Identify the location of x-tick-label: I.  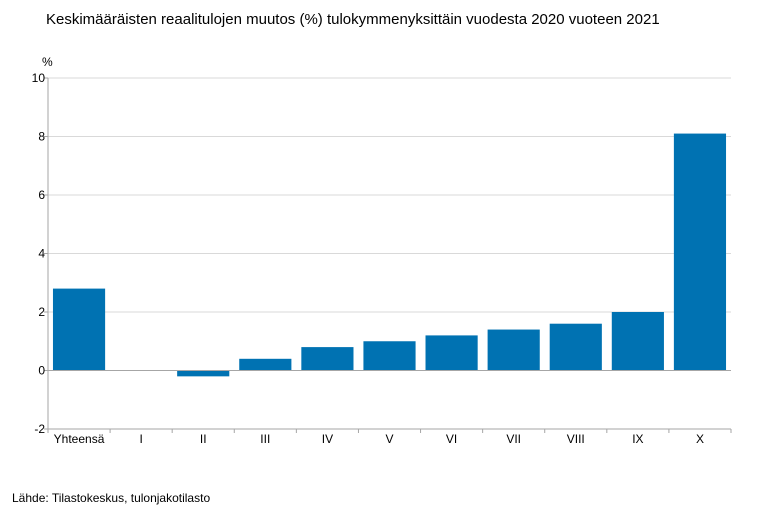
(140, 439).